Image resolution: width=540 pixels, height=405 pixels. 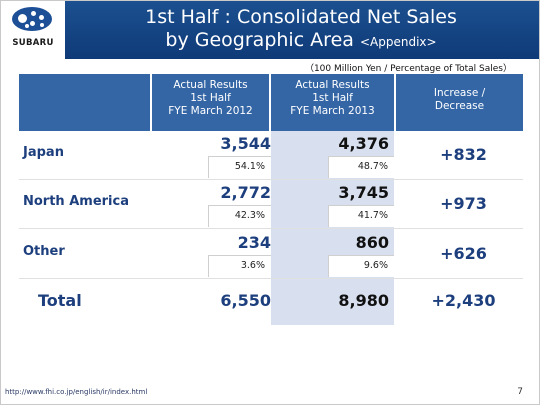 I want to click on value-2013-japan: 4,376, so click(x=363, y=143).